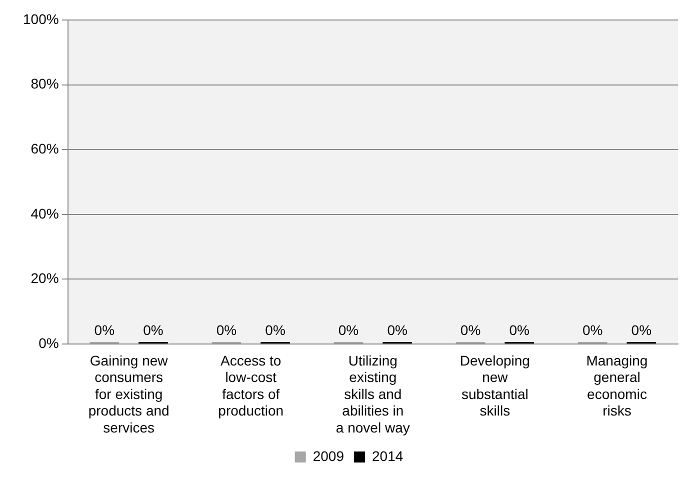  What do you see at coordinates (388, 456) in the screenshot?
I see `legend-label: 2014` at bounding box center [388, 456].